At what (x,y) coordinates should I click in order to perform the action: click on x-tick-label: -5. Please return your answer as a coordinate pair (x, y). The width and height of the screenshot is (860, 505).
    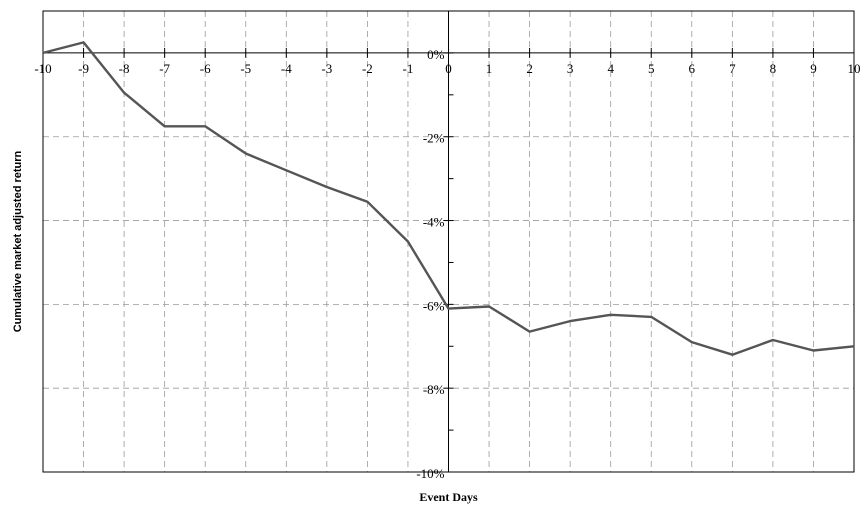
    Looking at the image, I should click on (245, 68).